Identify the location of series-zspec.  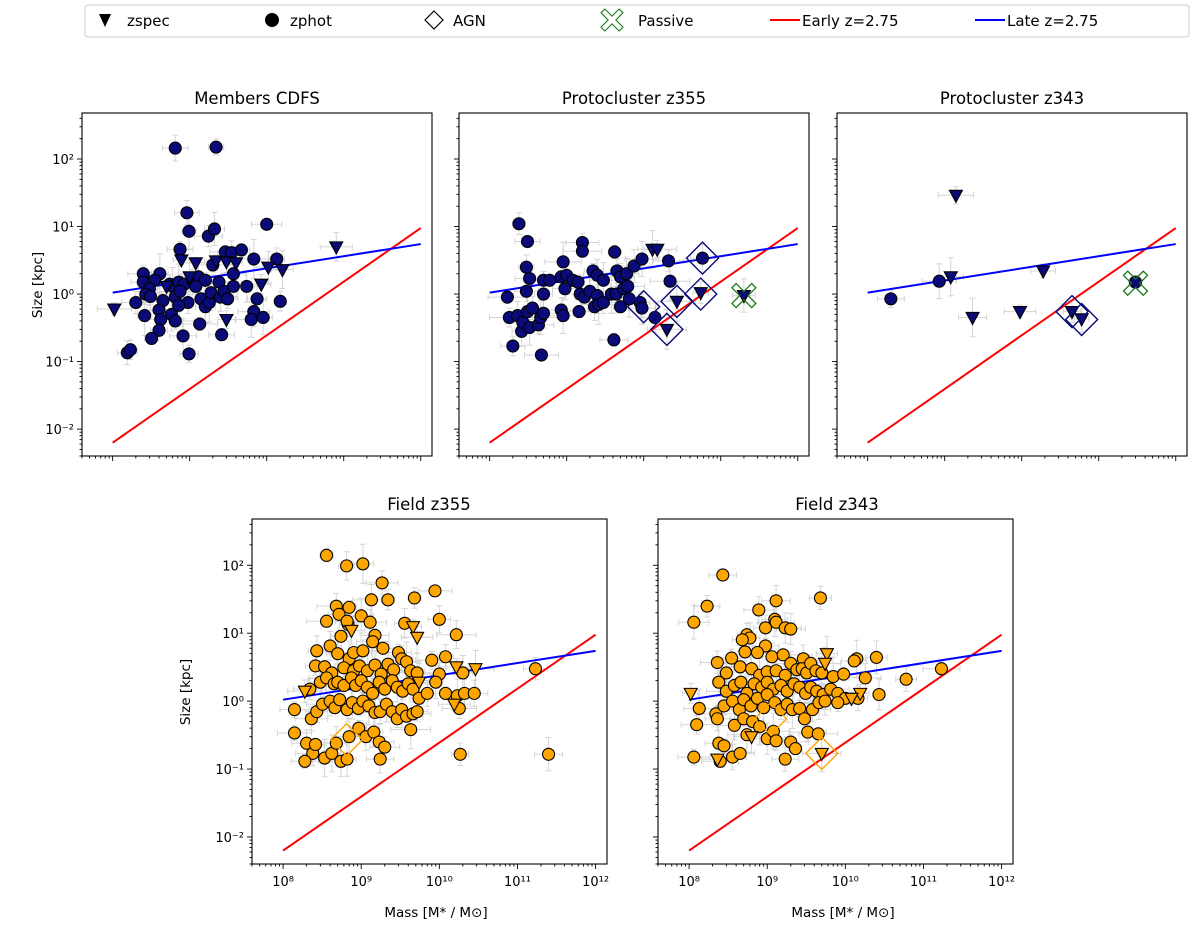
(698, 290).